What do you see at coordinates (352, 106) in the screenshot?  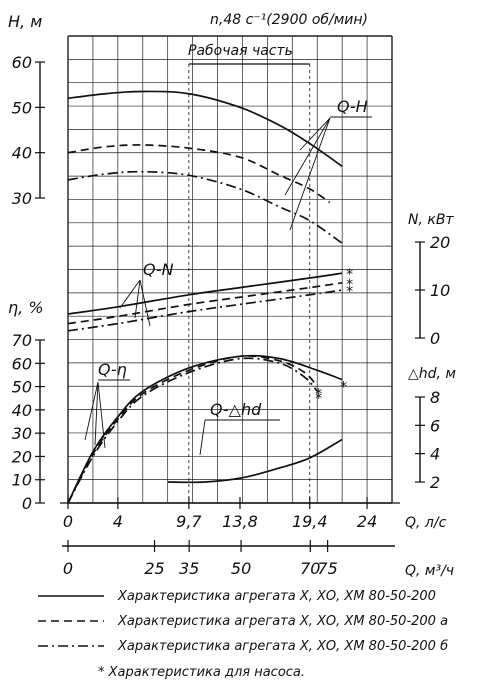 I see `qh-curve-label: Q-H` at bounding box center [352, 106].